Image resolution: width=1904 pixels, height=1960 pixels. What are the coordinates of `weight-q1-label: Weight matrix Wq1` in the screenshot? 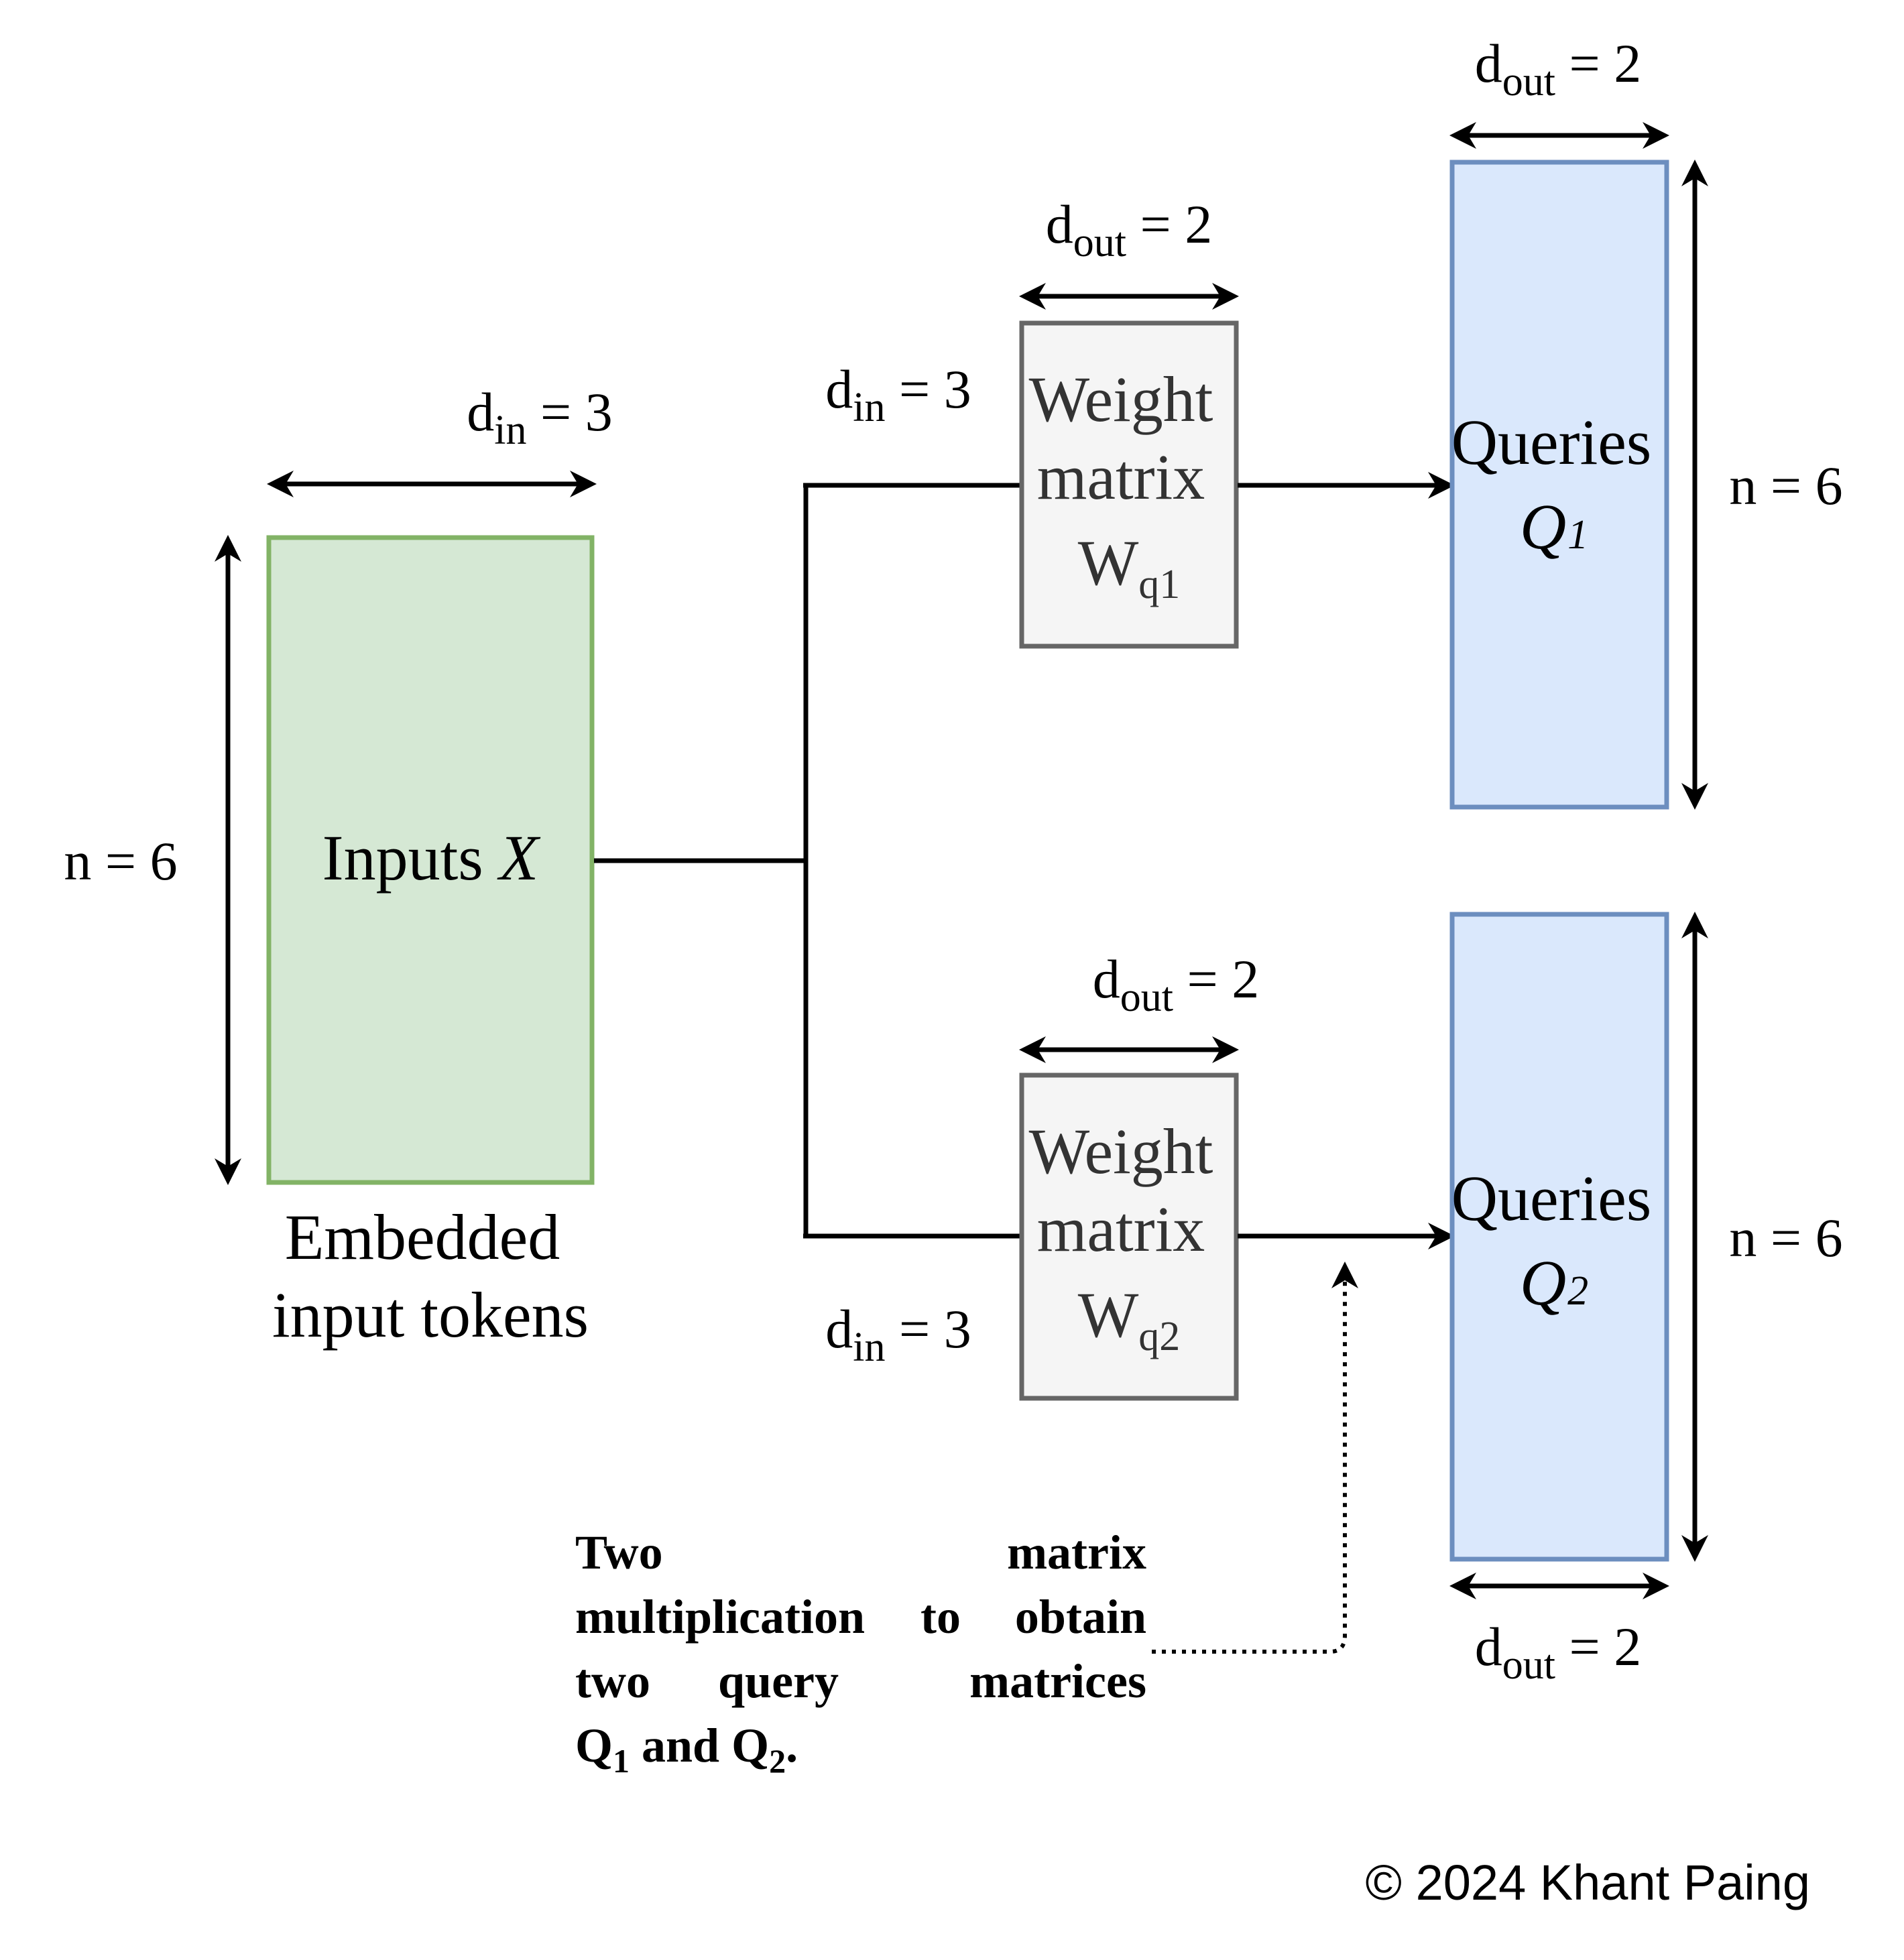 It's located at (1129, 485).